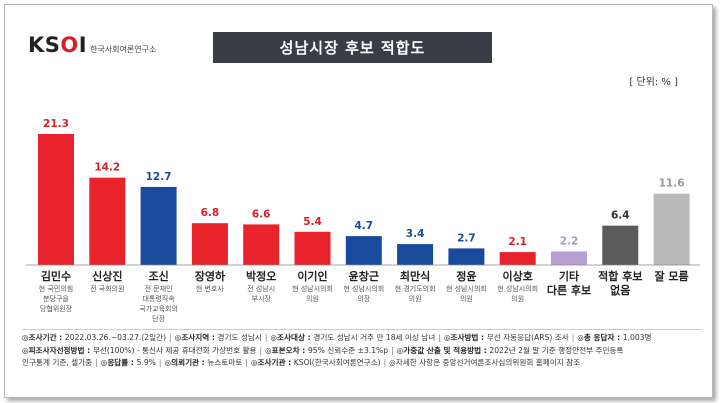  What do you see at coordinates (56, 298) in the screenshot?
I see `candidate-description-1: 분당구을` at bounding box center [56, 298].